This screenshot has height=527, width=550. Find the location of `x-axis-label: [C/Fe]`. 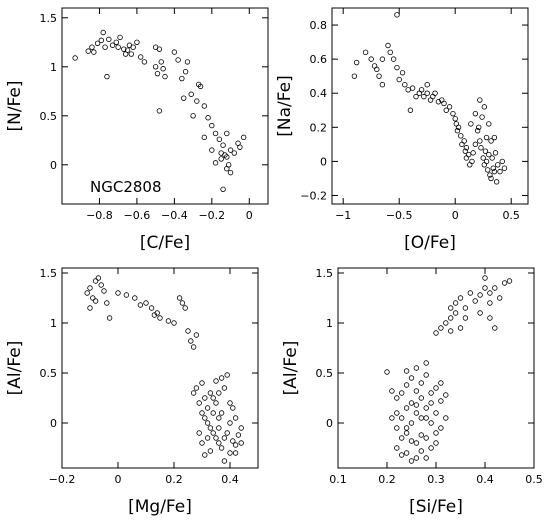

x-axis-label: [C/Fe] is located at coordinates (165, 243).